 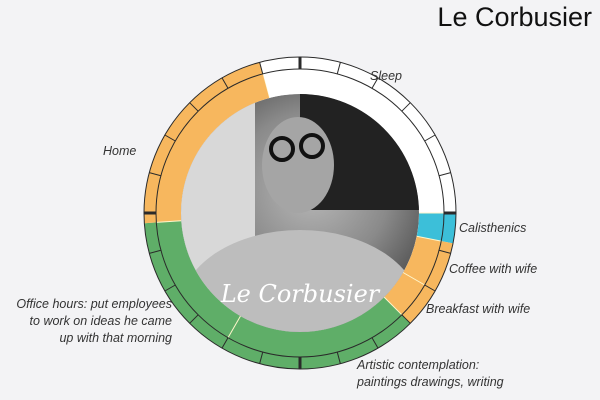 What do you see at coordinates (115, 338) in the screenshot?
I see `label-office-line: up with that morning` at bounding box center [115, 338].